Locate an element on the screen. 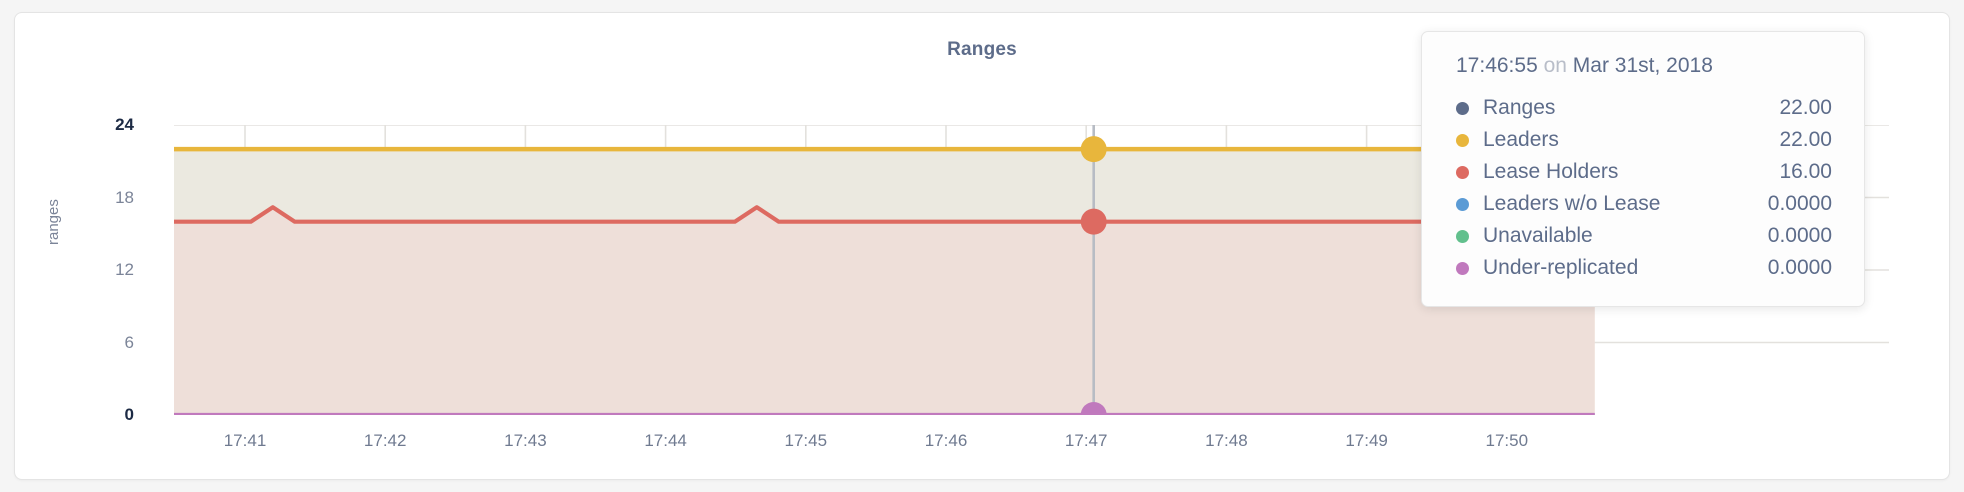 The width and height of the screenshot is (1964, 492). tooltip-header: 17:46:55 on Mar 31st, 2018 is located at coordinates (1644, 66).